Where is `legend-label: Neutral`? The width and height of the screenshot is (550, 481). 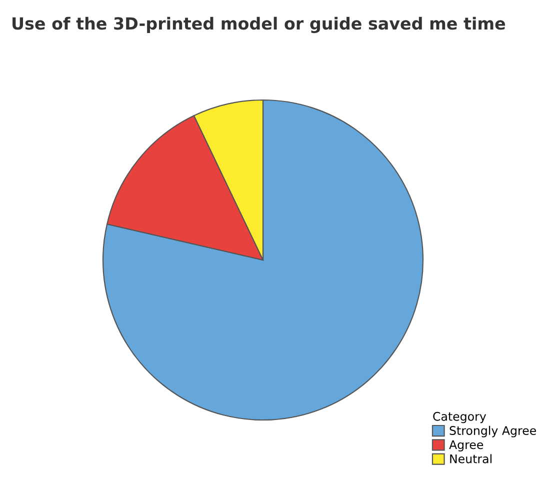
legend-label: Neutral is located at coordinates (471, 459).